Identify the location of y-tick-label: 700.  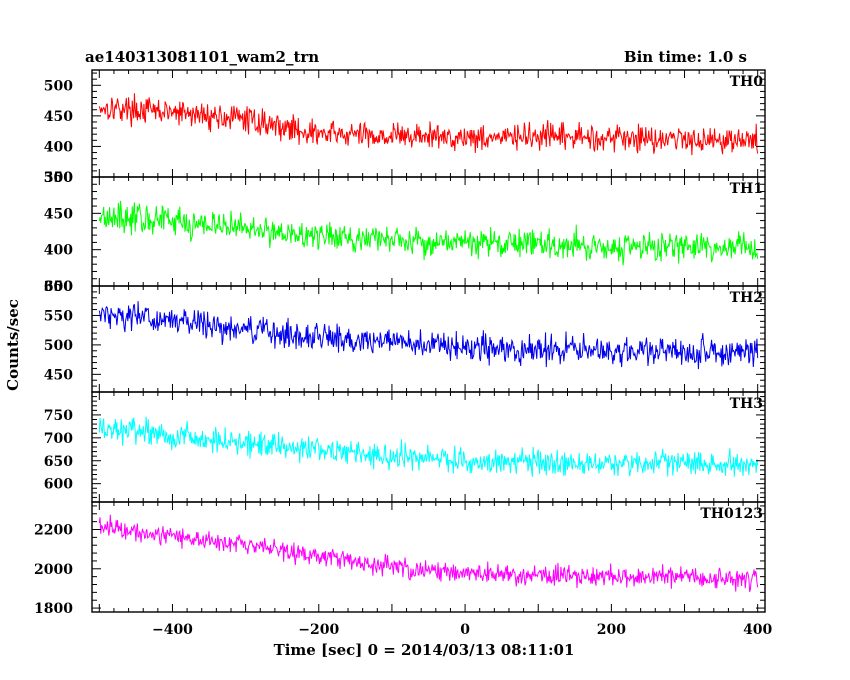
(58, 439).